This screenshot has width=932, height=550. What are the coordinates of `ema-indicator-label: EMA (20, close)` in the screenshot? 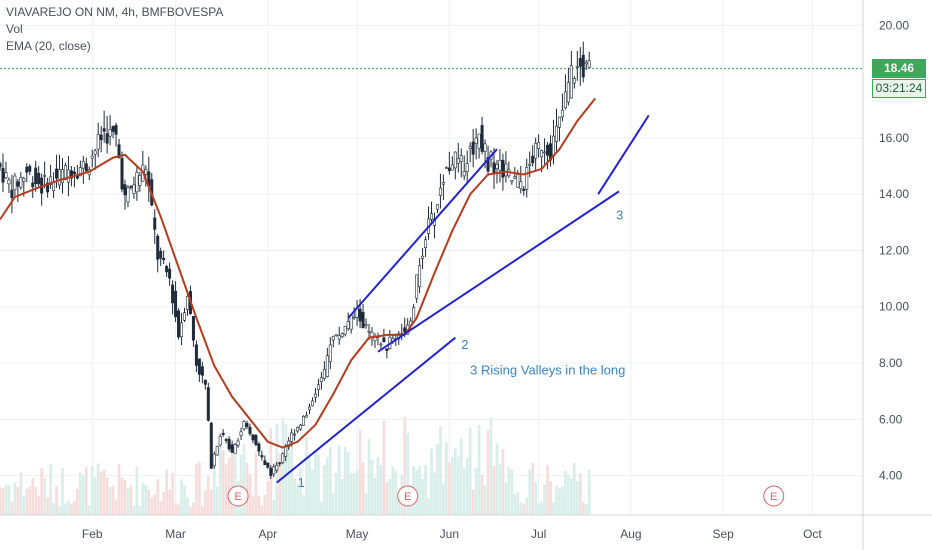 It's located at (48, 46).